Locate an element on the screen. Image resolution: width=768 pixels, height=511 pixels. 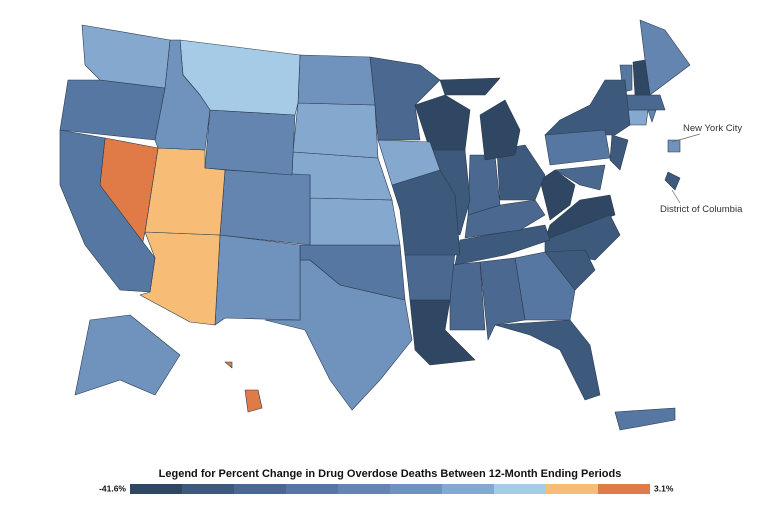
legend-max: 3.1% is located at coordinates (664, 488).